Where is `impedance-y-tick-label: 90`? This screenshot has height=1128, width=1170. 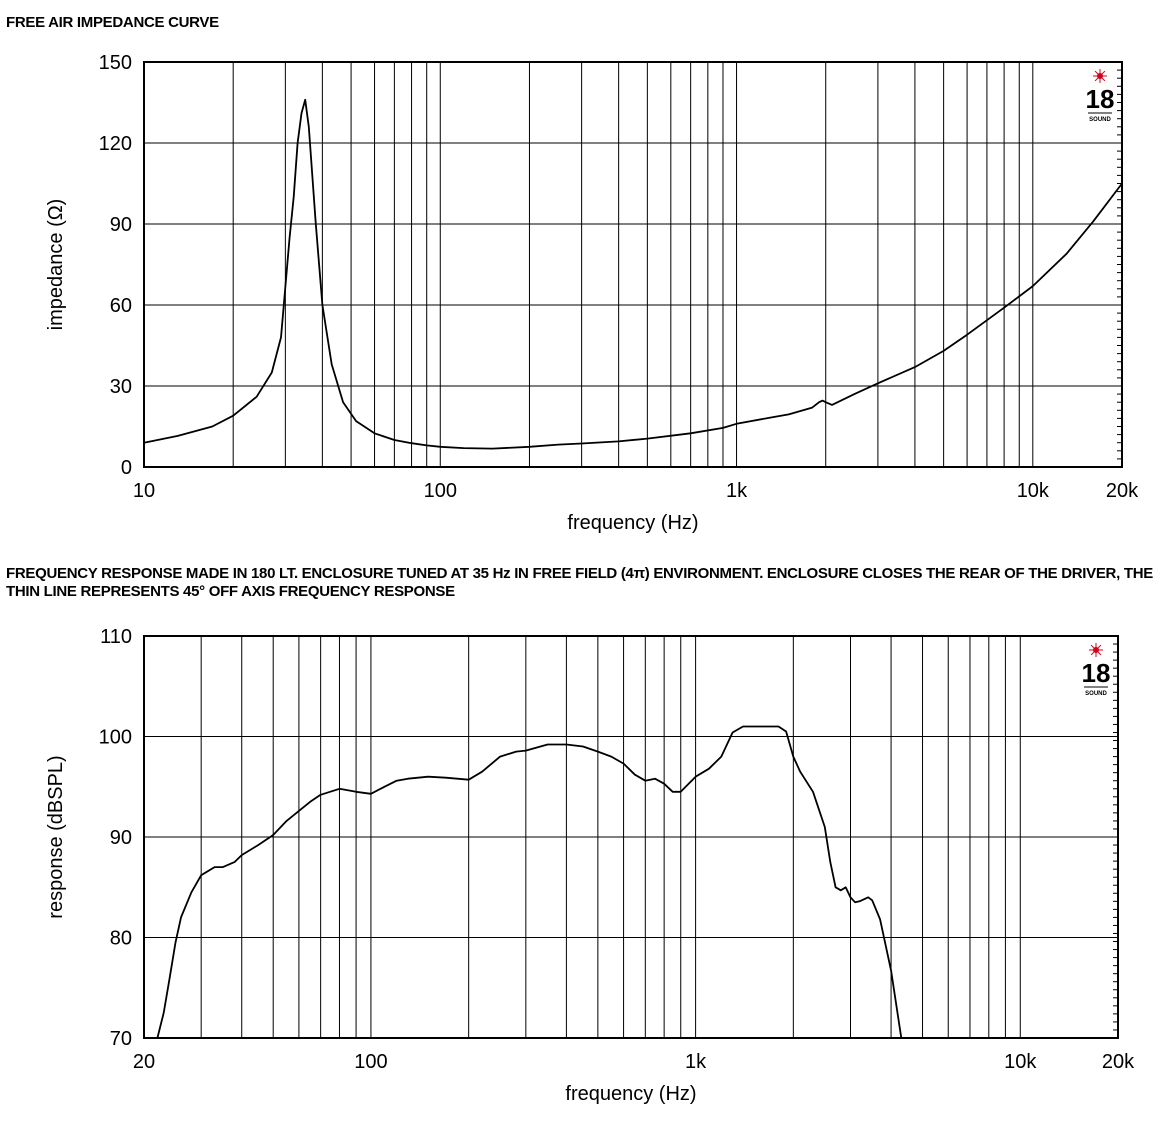 impedance-y-tick-label: 90 is located at coordinates (121, 225).